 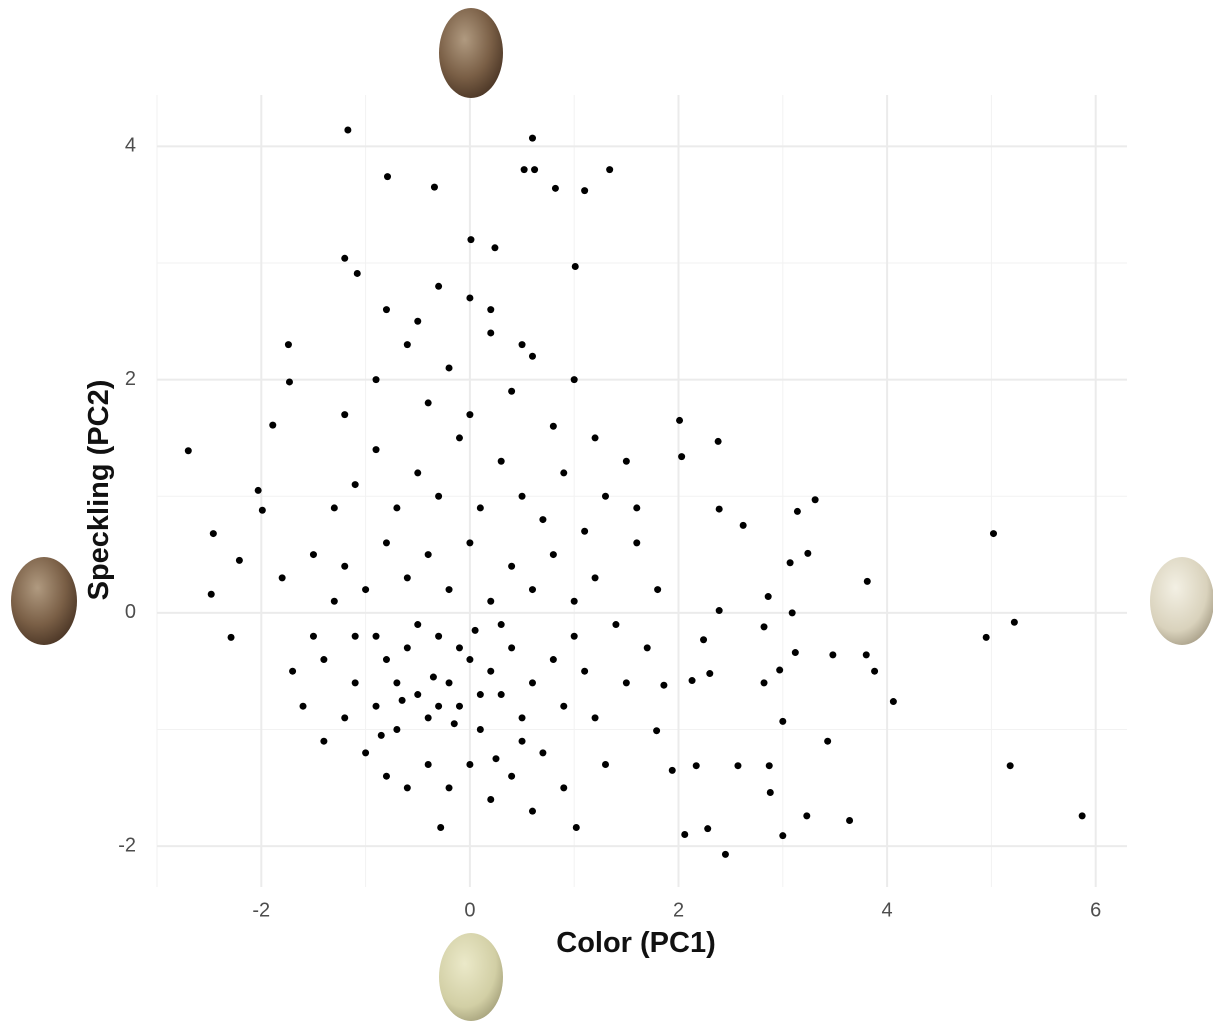 I want to click on y-axis-title: Speckling (PC2), so click(x=99, y=490).